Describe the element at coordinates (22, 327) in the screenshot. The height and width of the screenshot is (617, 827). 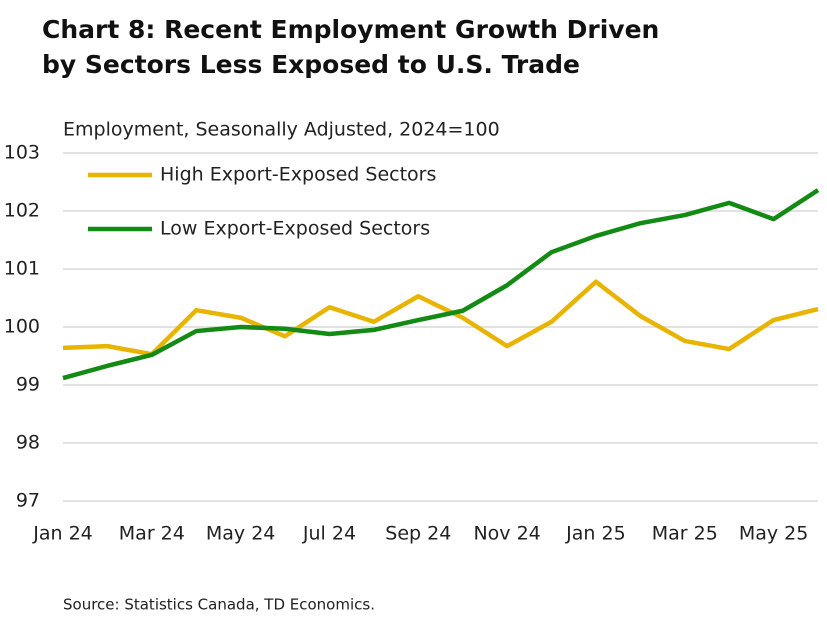
I see `y-tick-label: 100` at that location.